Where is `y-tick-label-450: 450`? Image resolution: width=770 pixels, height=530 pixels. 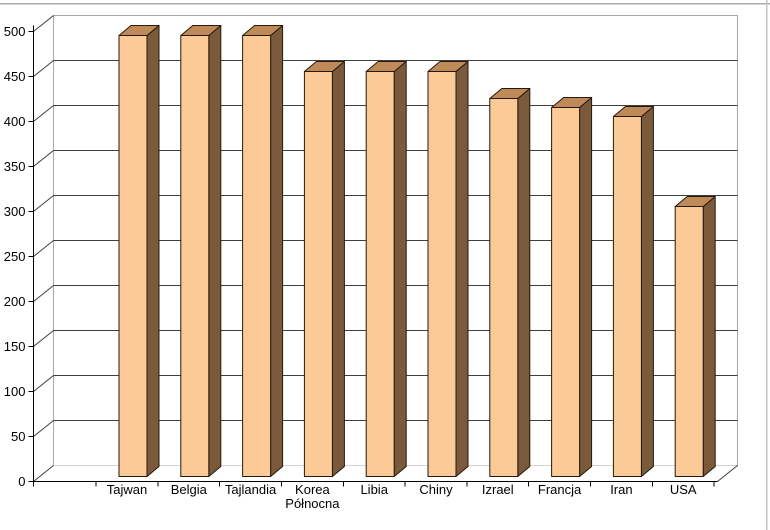 y-tick-label-450: 450 is located at coordinates (15, 76).